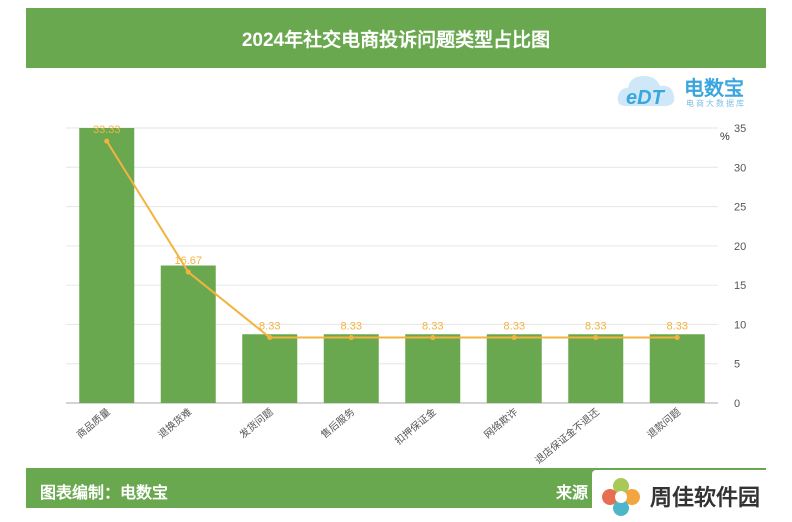  Describe the element at coordinates (621, 497) in the screenshot. I see `pinwheel-icon` at that location.